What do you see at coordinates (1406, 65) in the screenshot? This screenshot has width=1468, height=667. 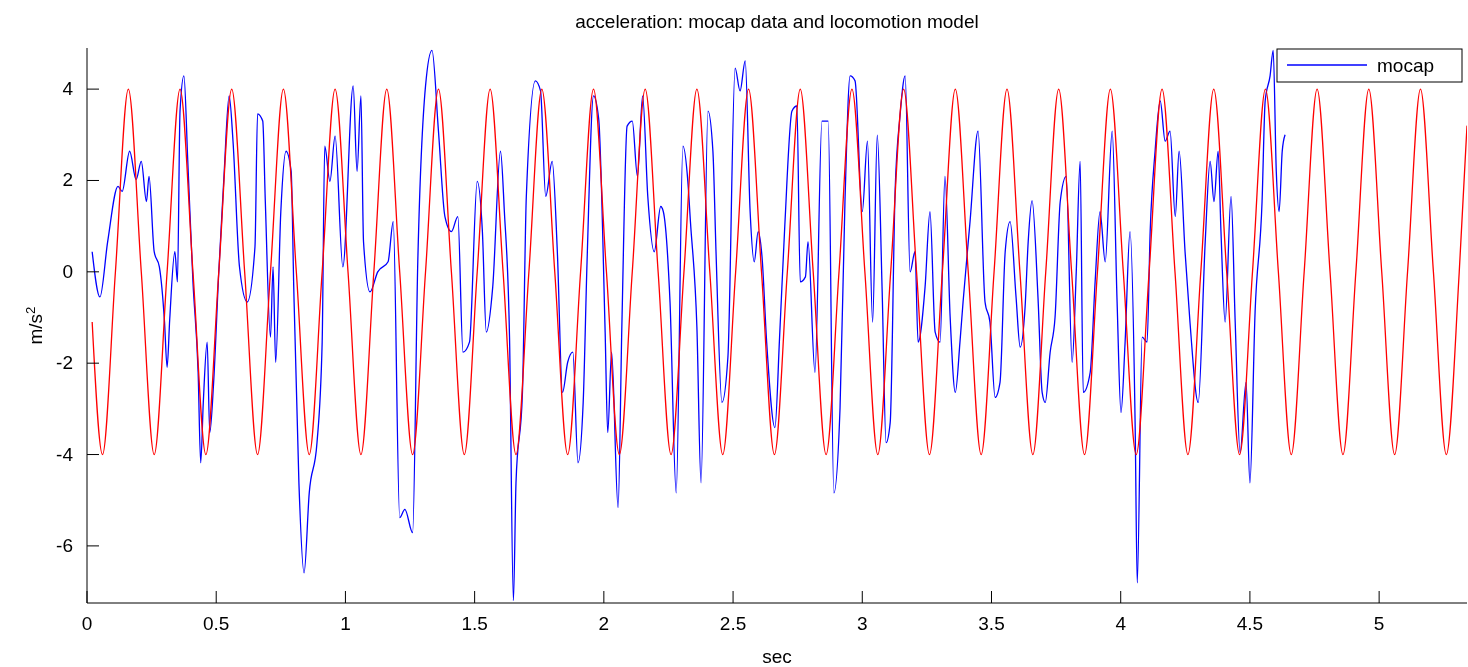 I see `legend-label: mocap` at bounding box center [1406, 65].